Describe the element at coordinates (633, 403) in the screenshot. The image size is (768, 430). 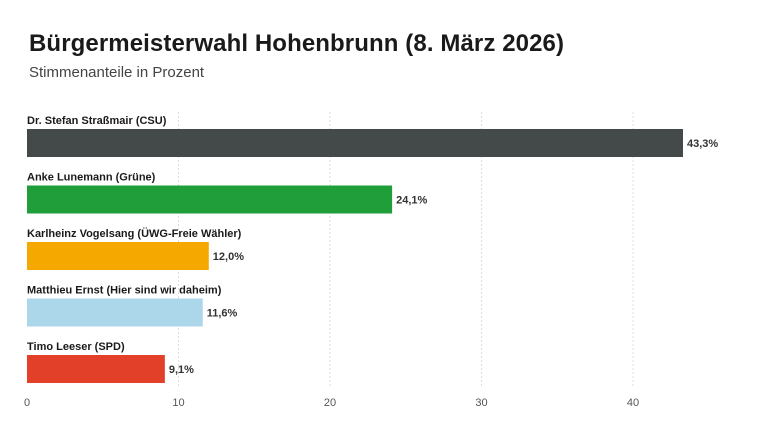
I see `x-tick-label: 40` at that location.